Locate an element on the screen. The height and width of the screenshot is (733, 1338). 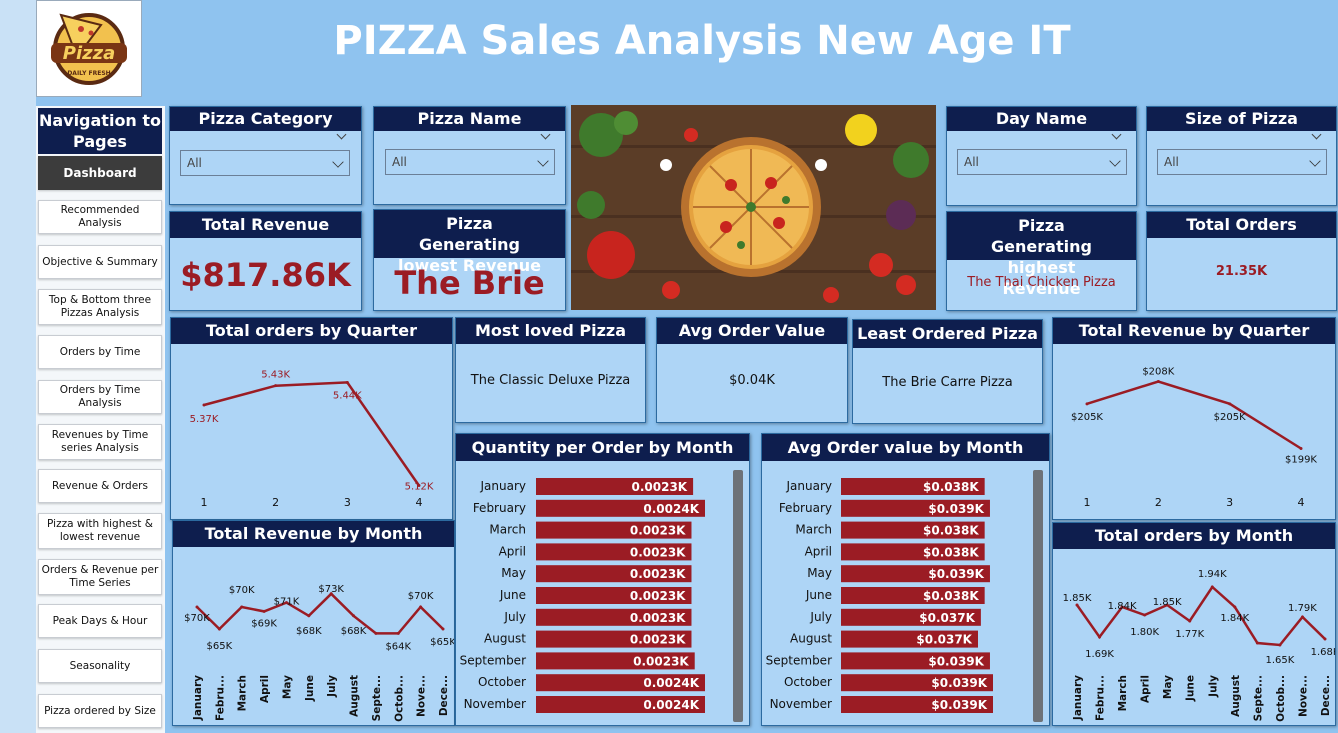
size-dropdown: All is located at coordinates (1242, 162).